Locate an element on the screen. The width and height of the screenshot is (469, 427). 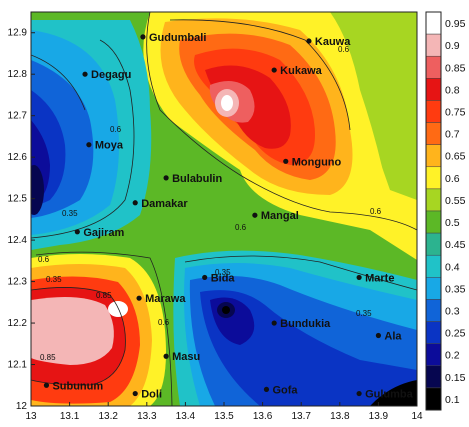
place-label: Kukawa is located at coordinates (301, 71).